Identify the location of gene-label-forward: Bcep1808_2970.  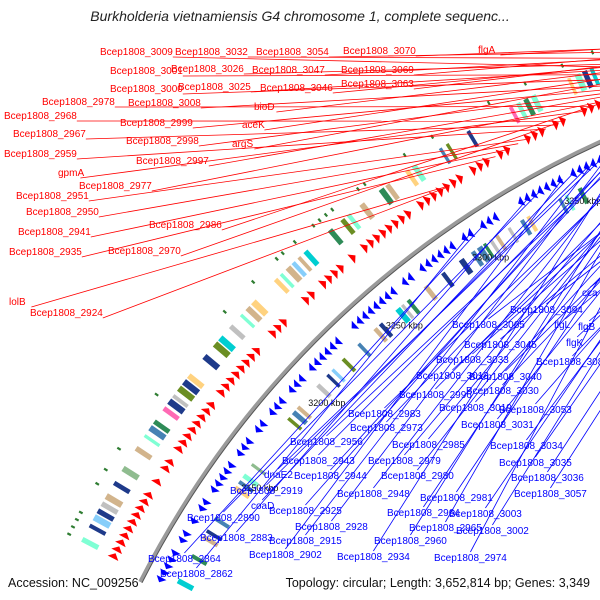
(144, 251).